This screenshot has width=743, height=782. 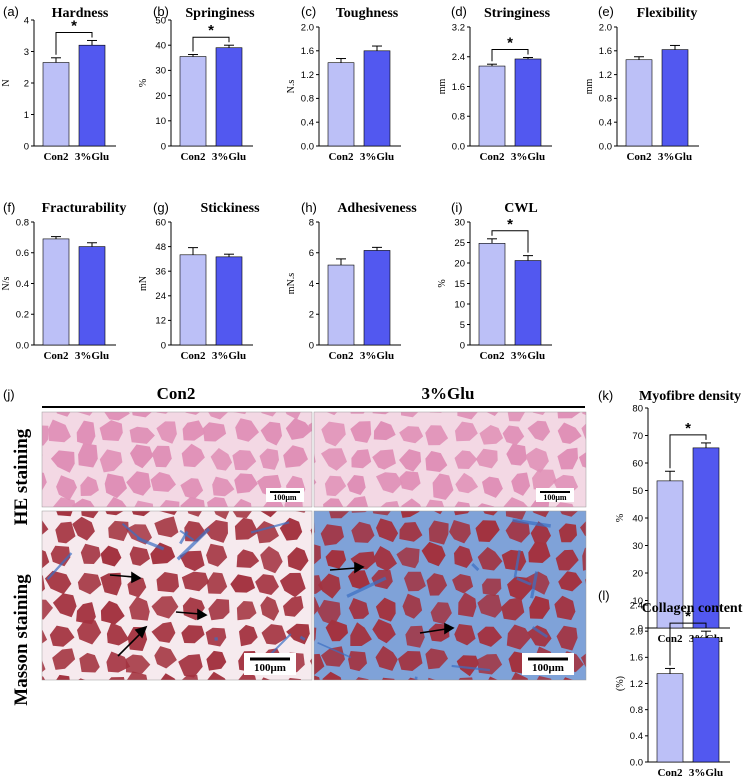 I want to click on he-con2-micrograph, so click(x=177, y=459).